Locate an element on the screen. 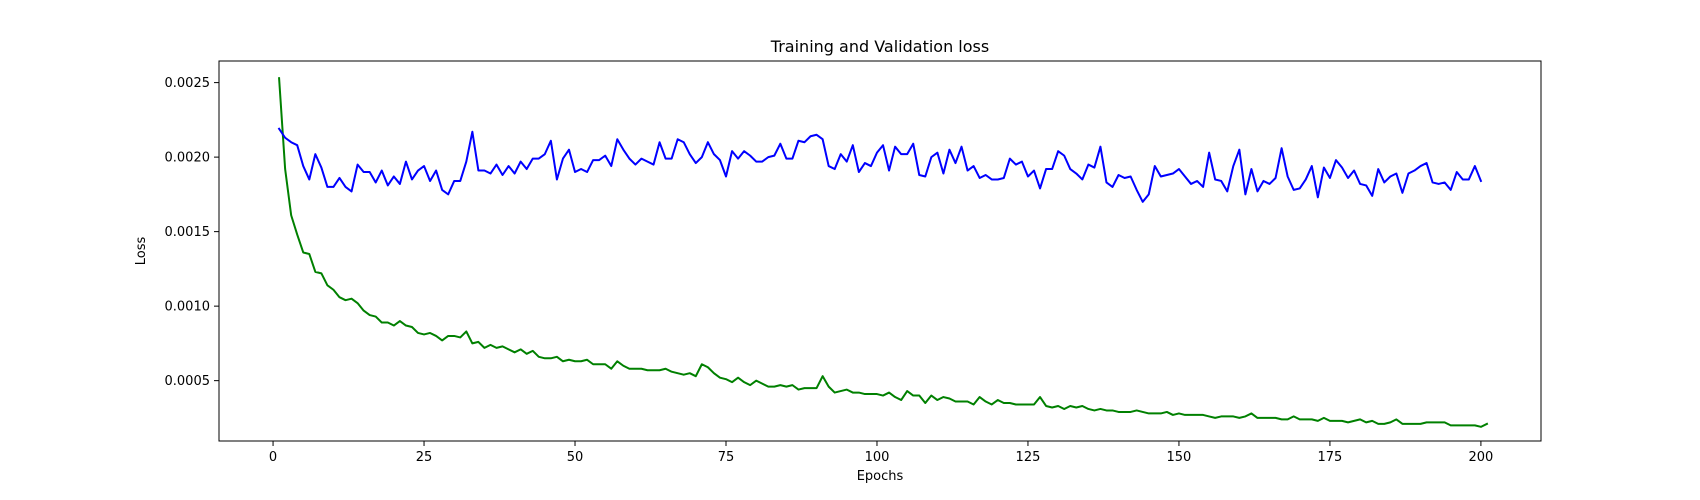 This screenshot has width=1700, height=500. chart-title: Training and Validation loss is located at coordinates (879, 46).